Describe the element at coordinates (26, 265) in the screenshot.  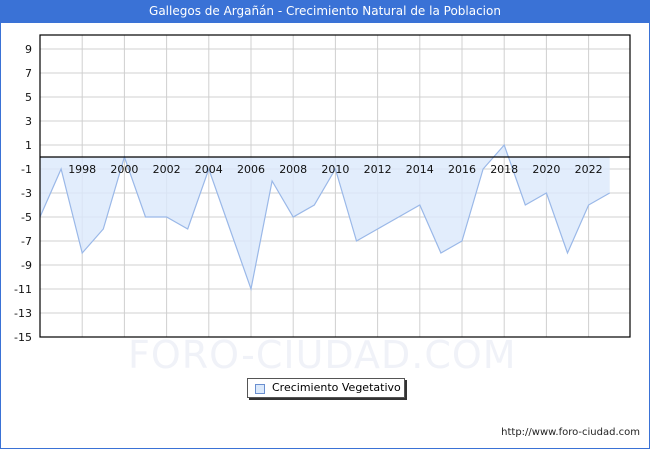
I see `svg-text: -9` at that location.